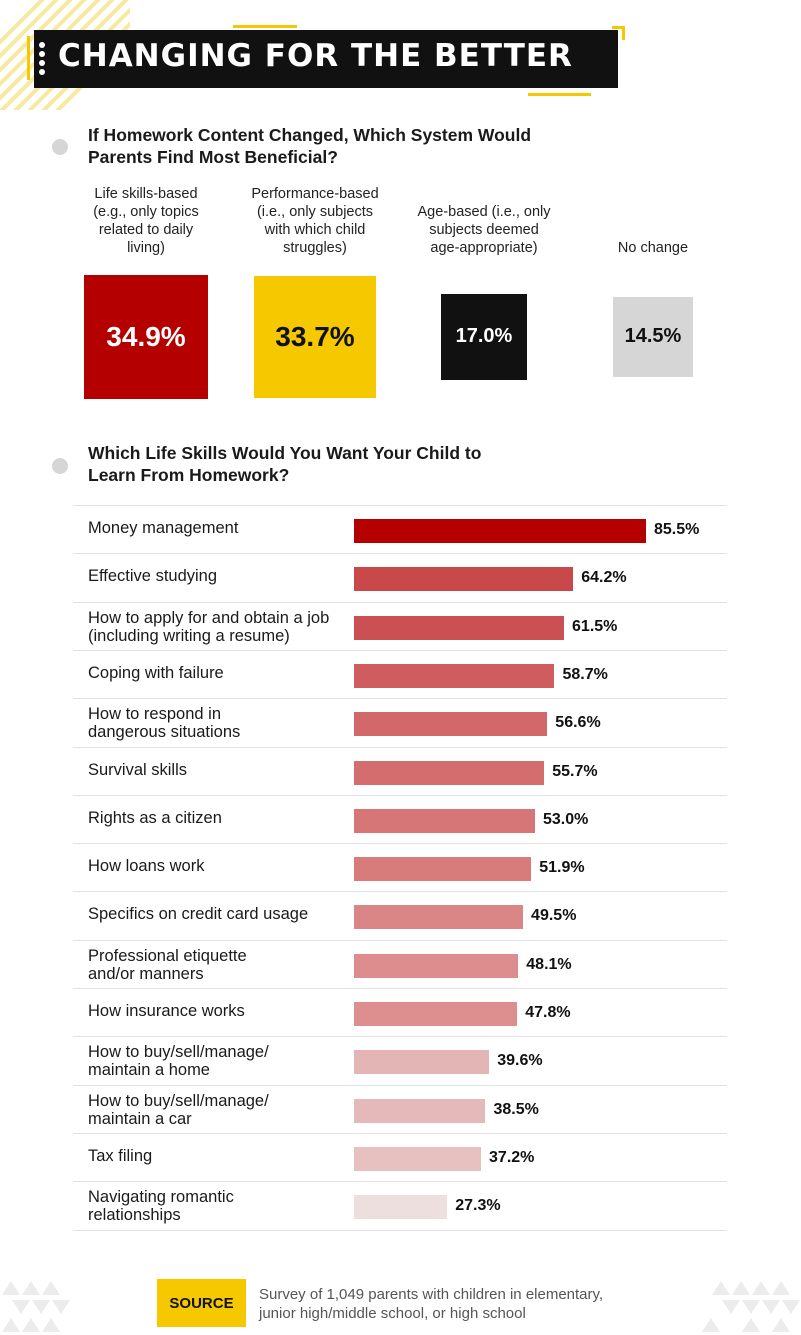  What do you see at coordinates (478, 1206) in the screenshot?
I see `data-label: 27.3%` at bounding box center [478, 1206].